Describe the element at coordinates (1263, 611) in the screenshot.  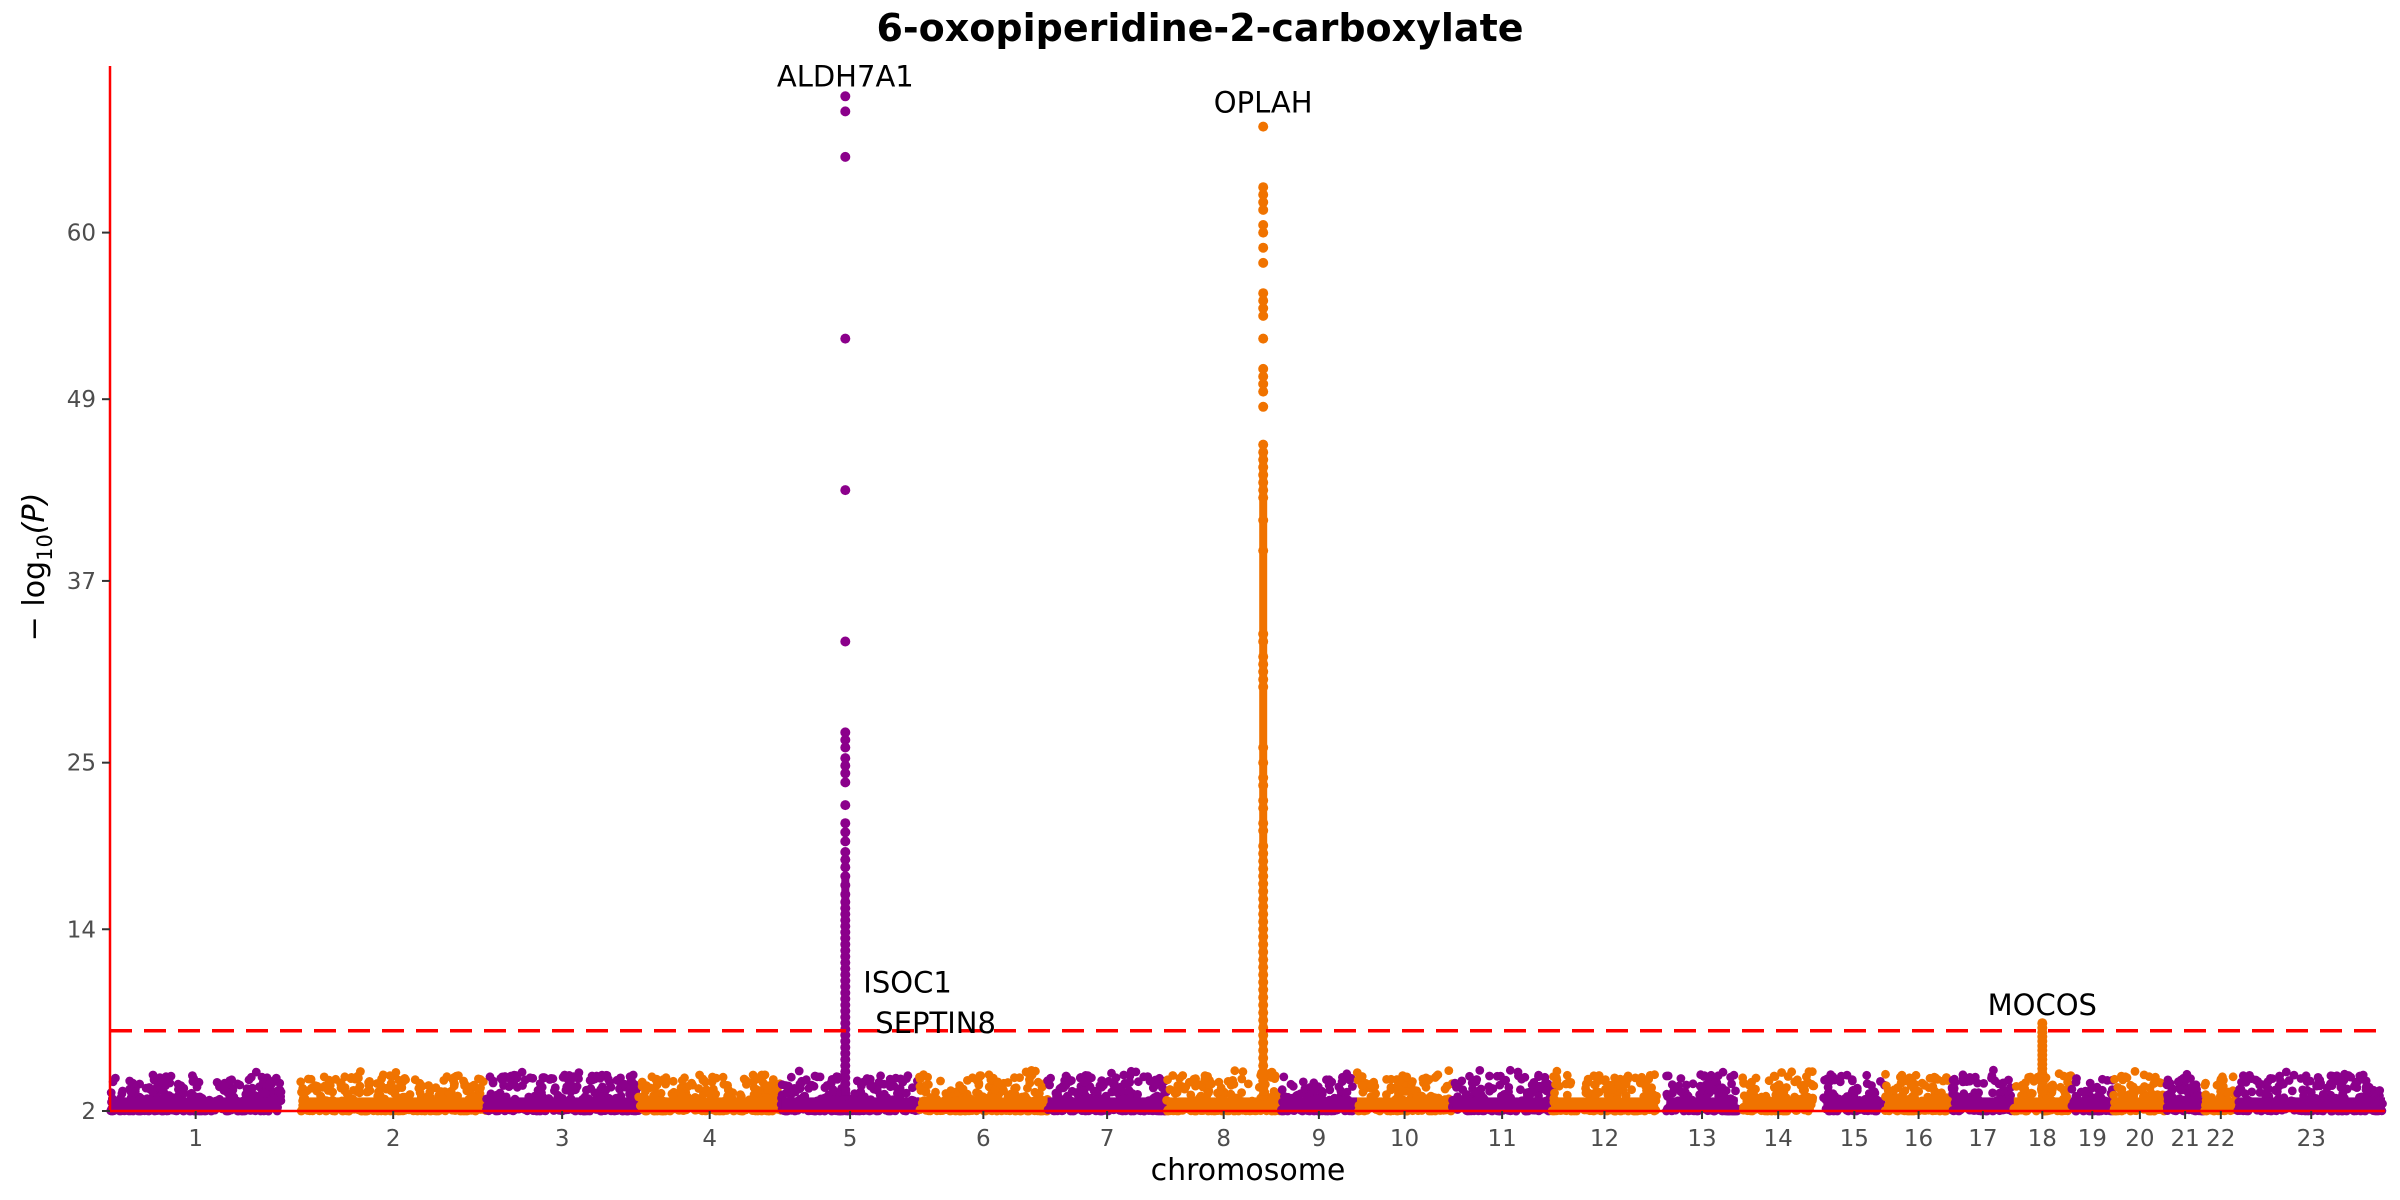
I see `peak-OPLAH-points` at that location.